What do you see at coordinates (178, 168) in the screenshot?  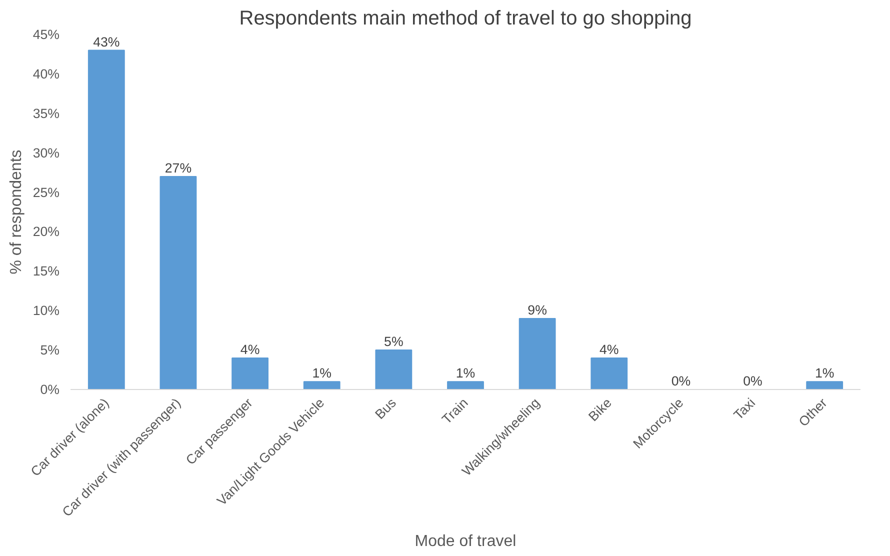 I see `data-label: 27%` at bounding box center [178, 168].